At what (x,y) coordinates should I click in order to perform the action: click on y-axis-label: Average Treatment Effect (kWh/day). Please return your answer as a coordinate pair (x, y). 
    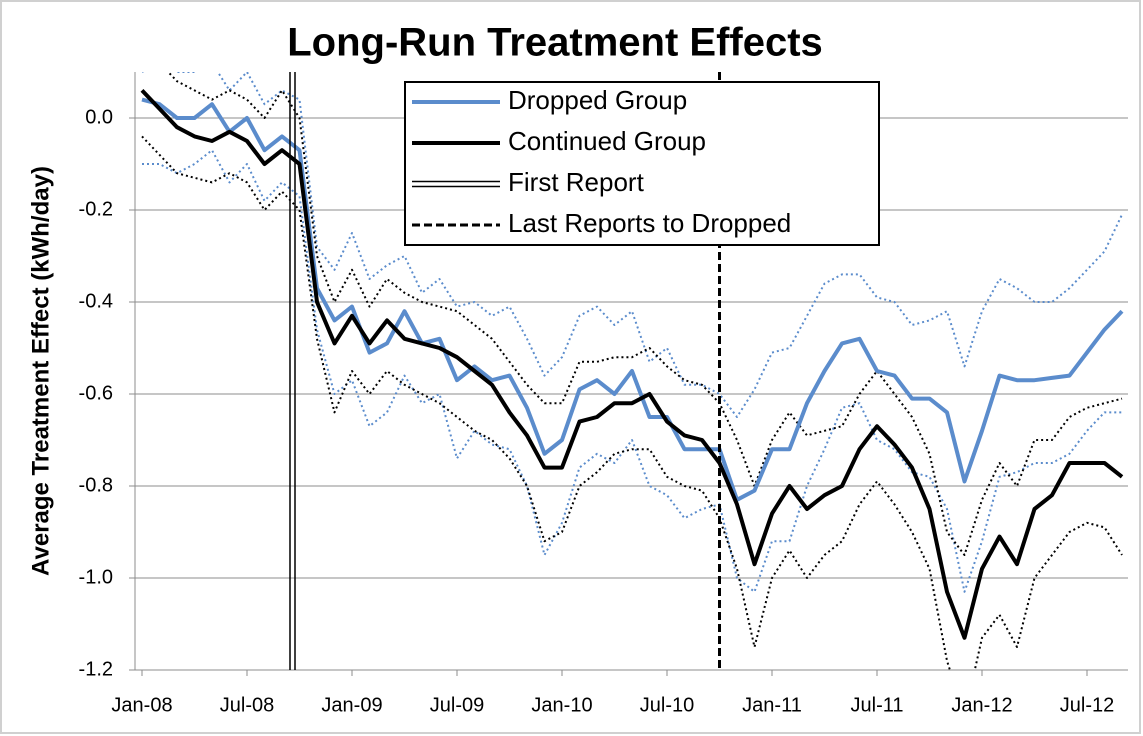
    Looking at the image, I should click on (40, 371).